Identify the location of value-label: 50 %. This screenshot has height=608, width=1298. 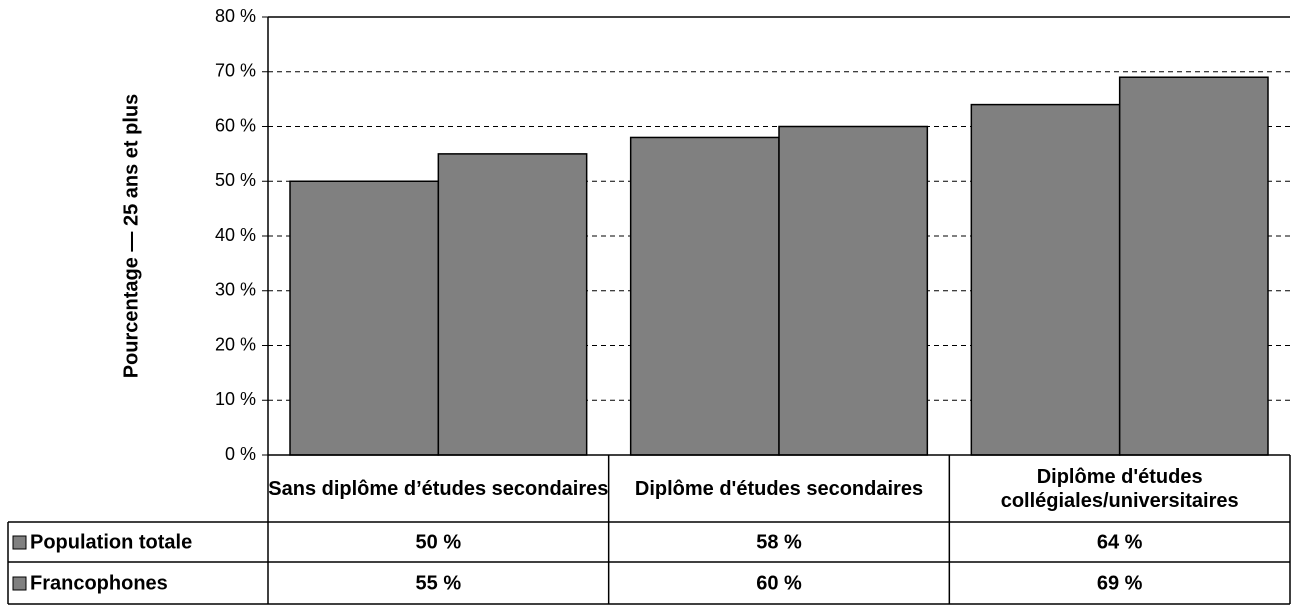
(439, 542).